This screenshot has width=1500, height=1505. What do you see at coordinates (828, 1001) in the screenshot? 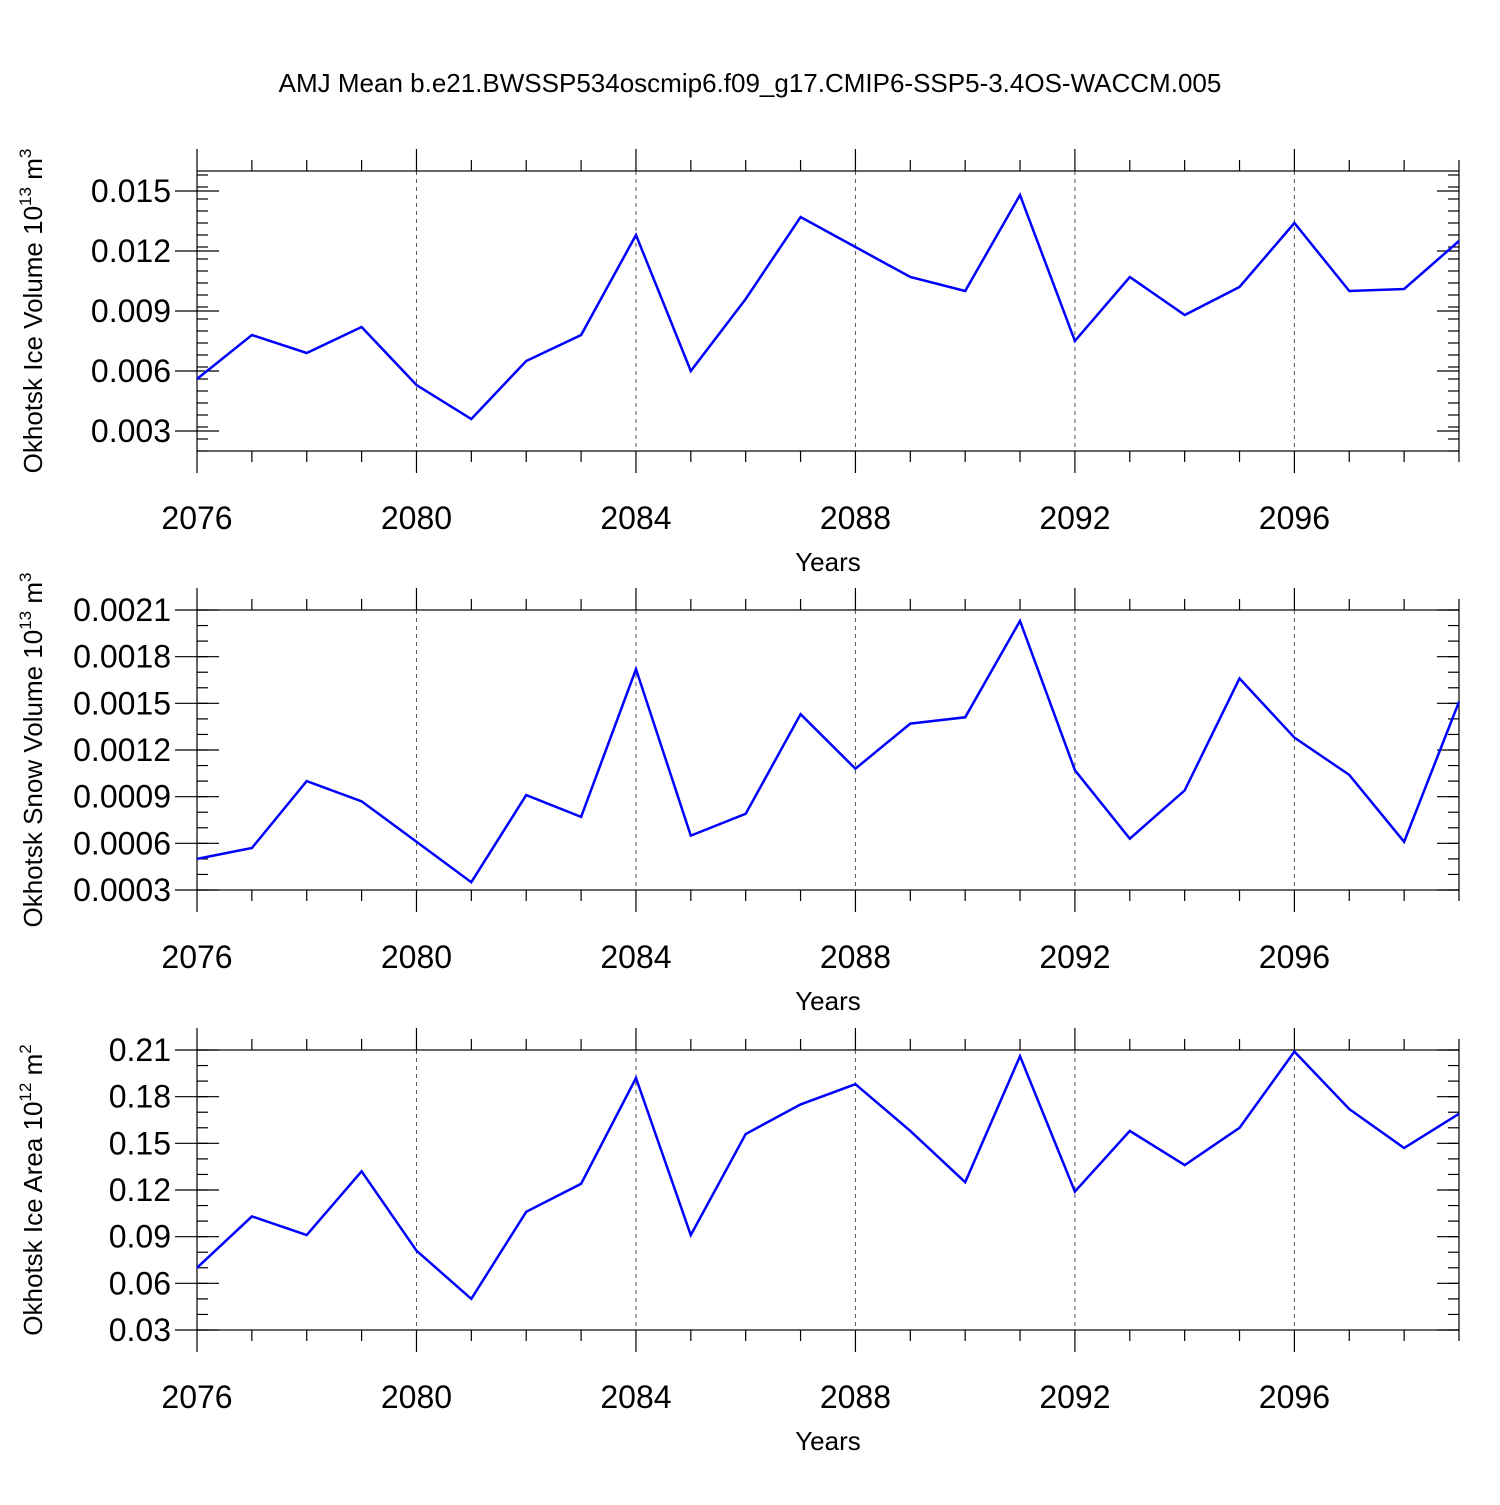
I see `chart-2-x-axis-label: Years` at bounding box center [828, 1001].